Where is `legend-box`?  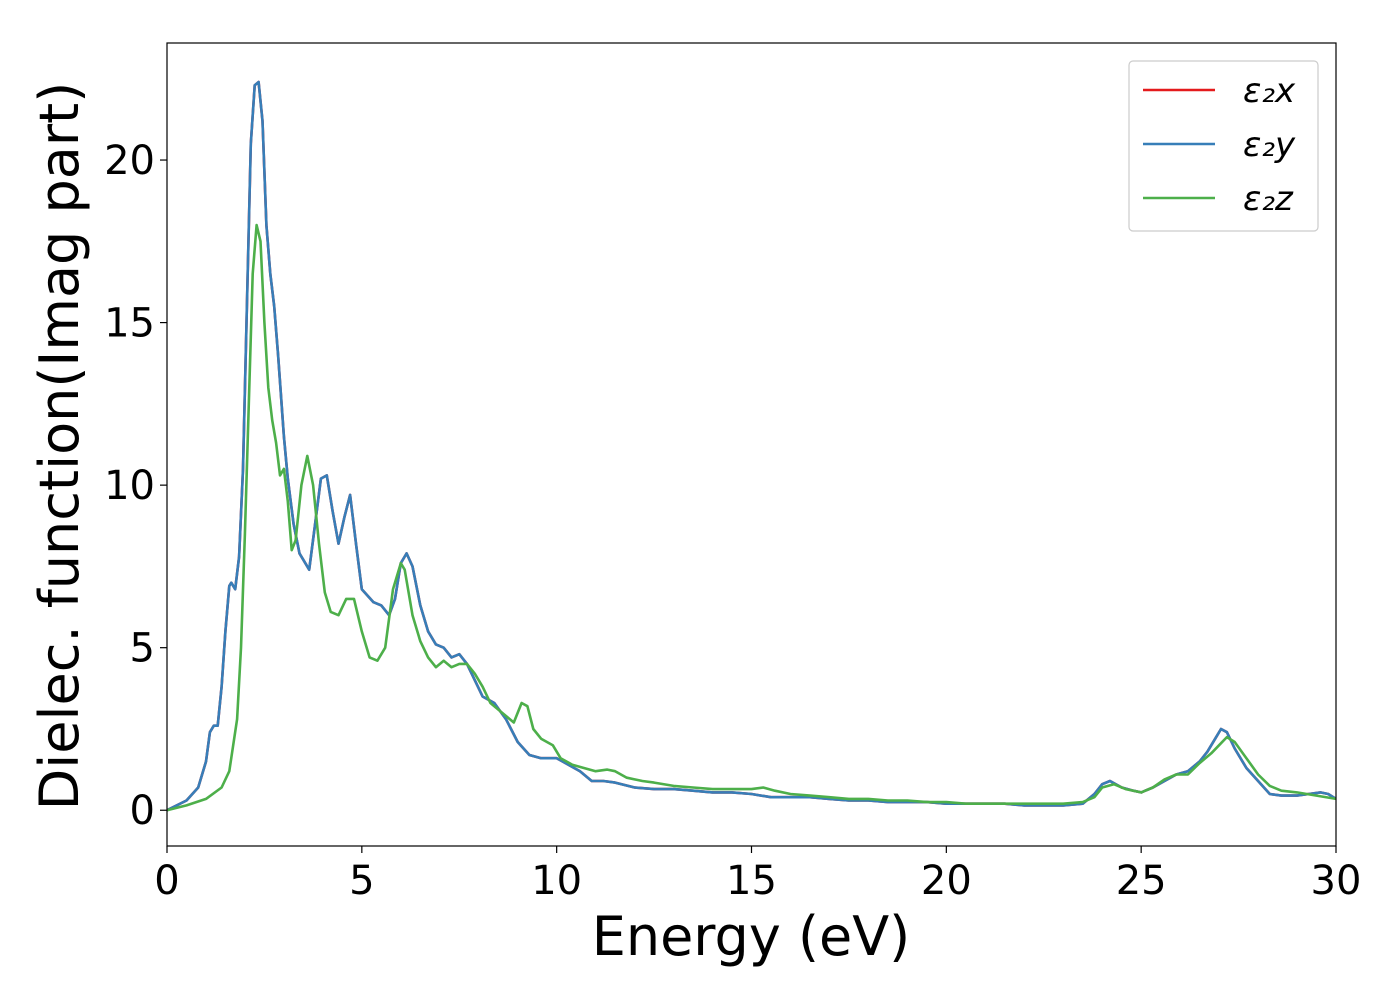
legend-box is located at coordinates (1223, 146).